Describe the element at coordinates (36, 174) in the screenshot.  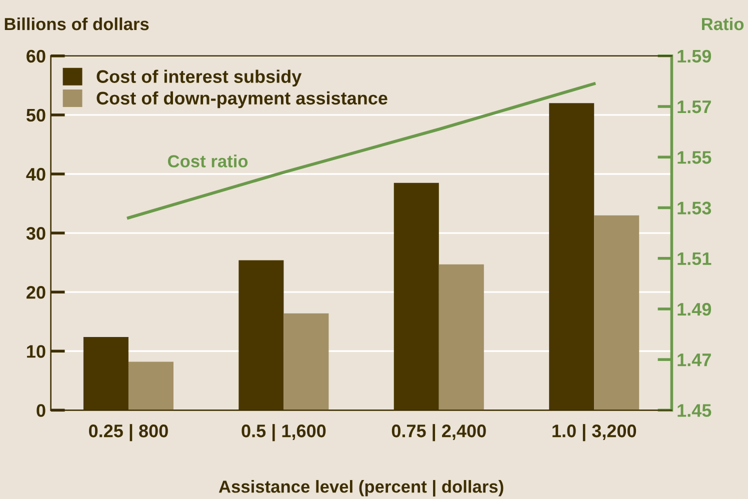
I see `y-tick-label: 40` at that location.